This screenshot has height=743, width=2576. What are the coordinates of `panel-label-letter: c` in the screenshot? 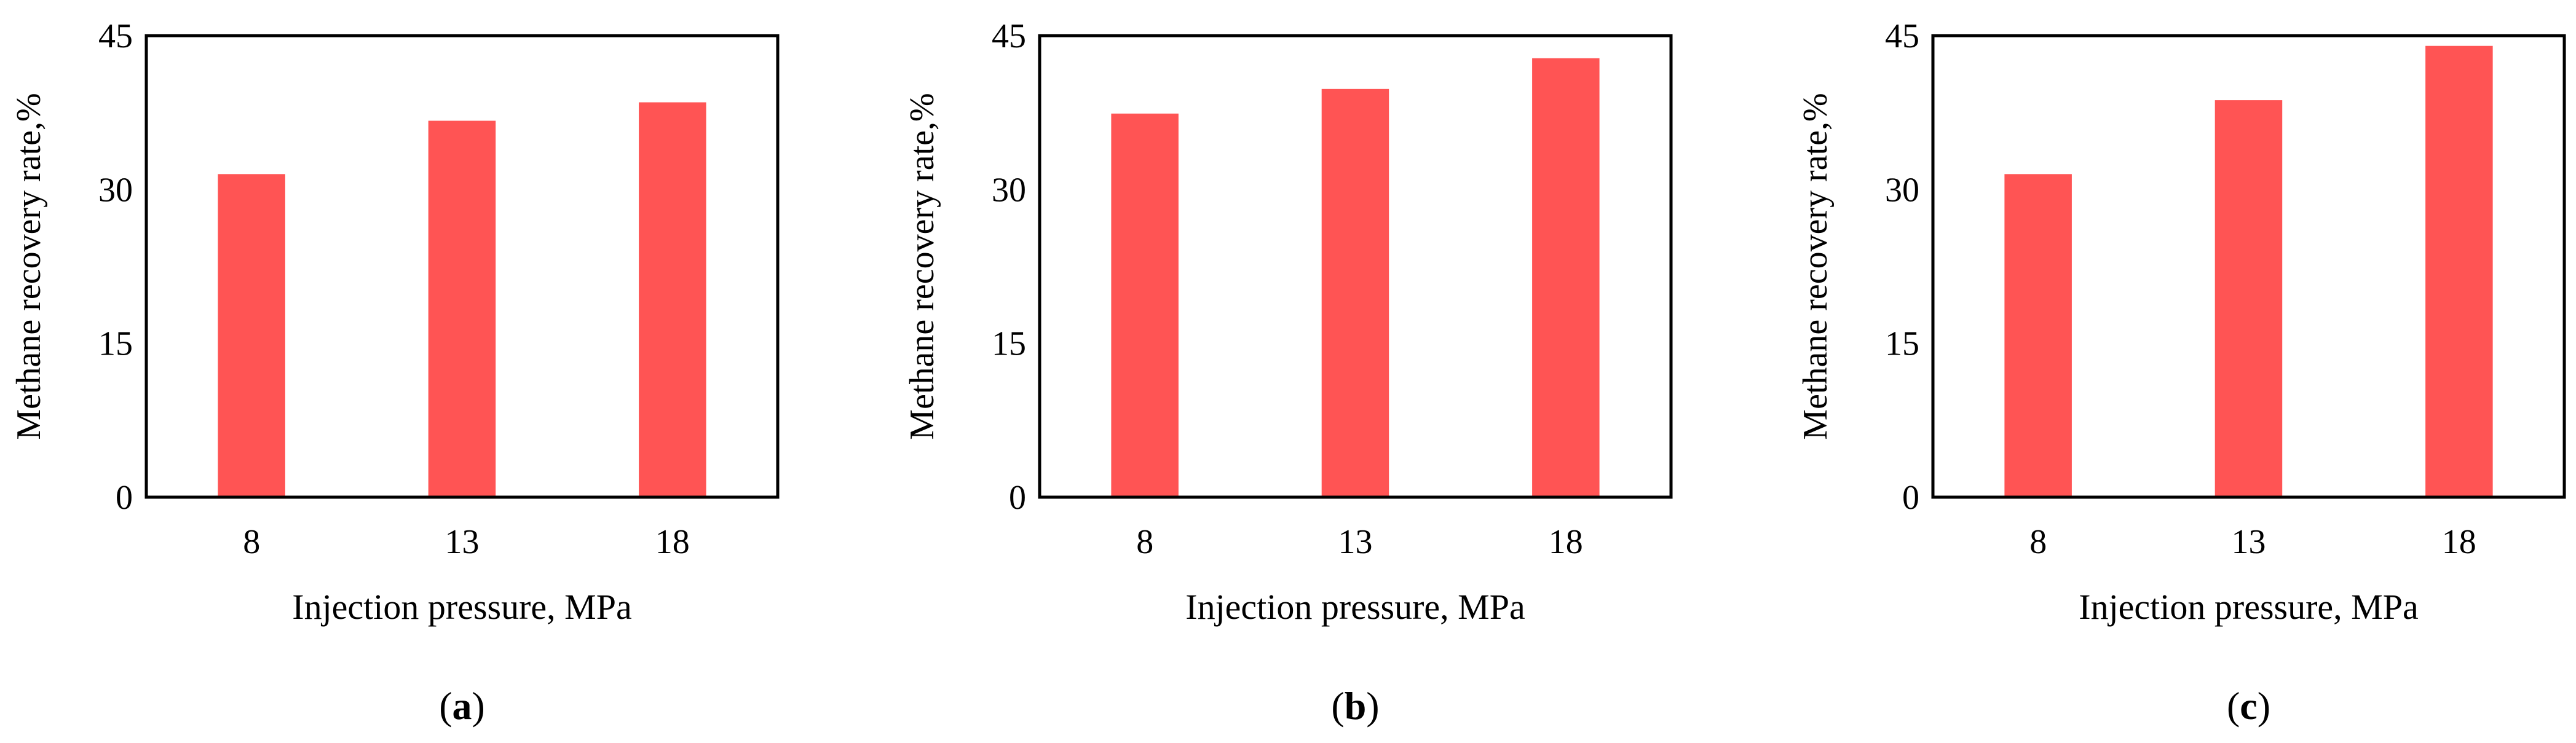 It's located at (2248, 706).